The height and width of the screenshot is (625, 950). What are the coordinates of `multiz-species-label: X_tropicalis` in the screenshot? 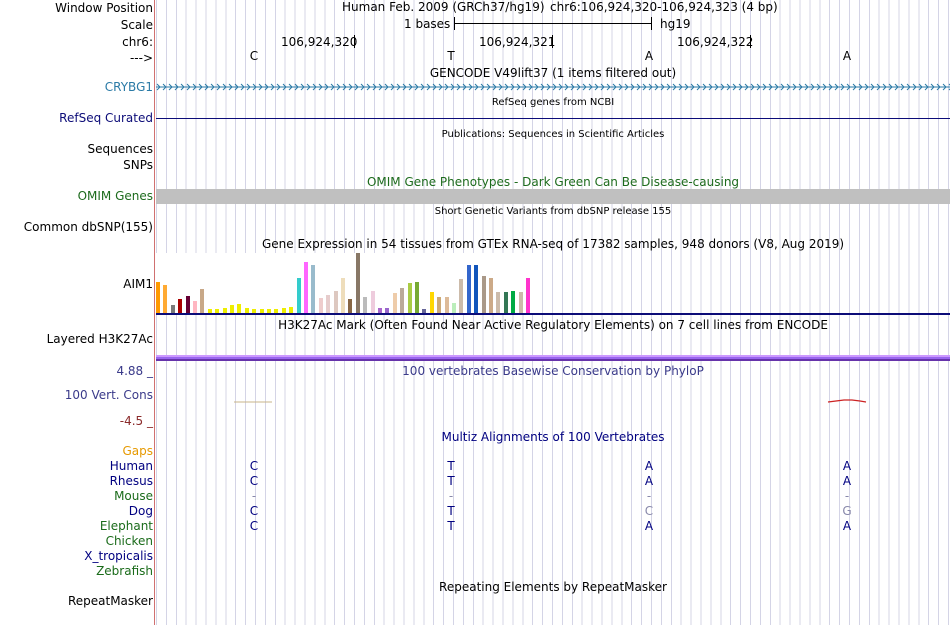 It's located at (118, 556).